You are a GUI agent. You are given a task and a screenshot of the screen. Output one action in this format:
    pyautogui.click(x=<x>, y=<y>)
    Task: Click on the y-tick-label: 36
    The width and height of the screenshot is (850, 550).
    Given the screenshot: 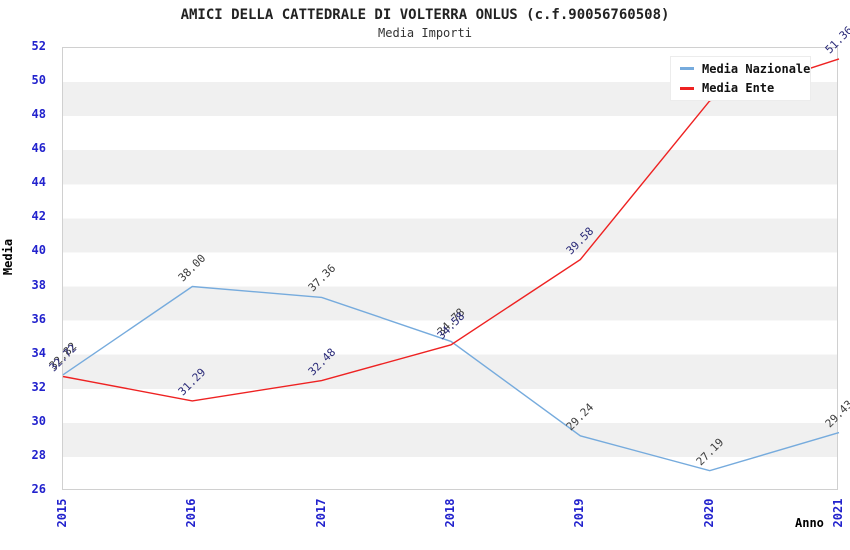 What is the action you would take?
    pyautogui.click(x=38, y=318)
    